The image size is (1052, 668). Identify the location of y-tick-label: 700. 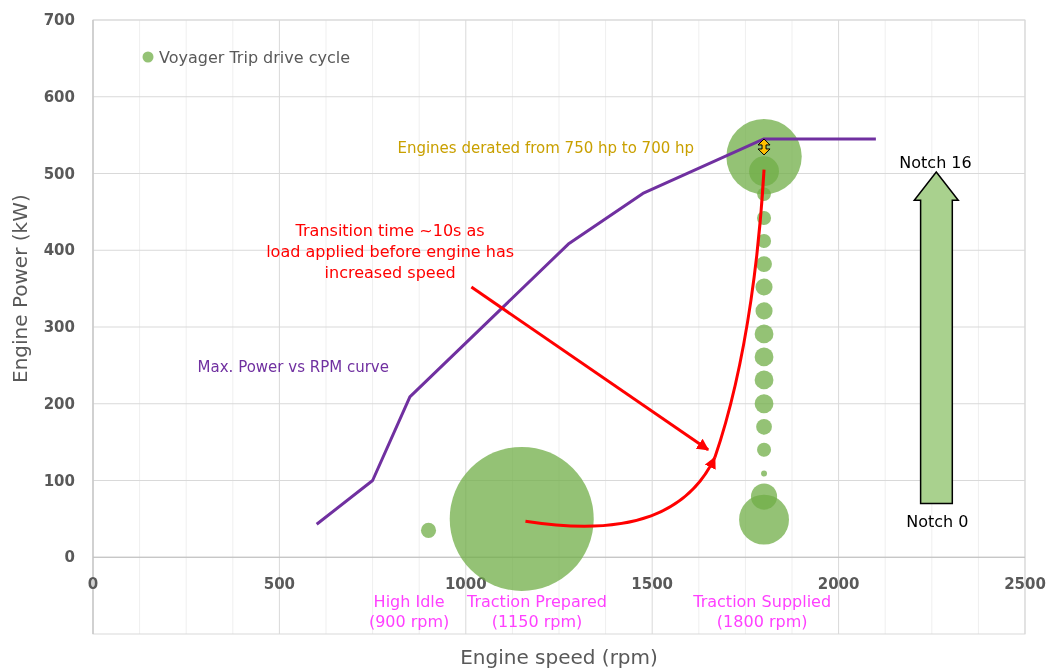
(59, 20).